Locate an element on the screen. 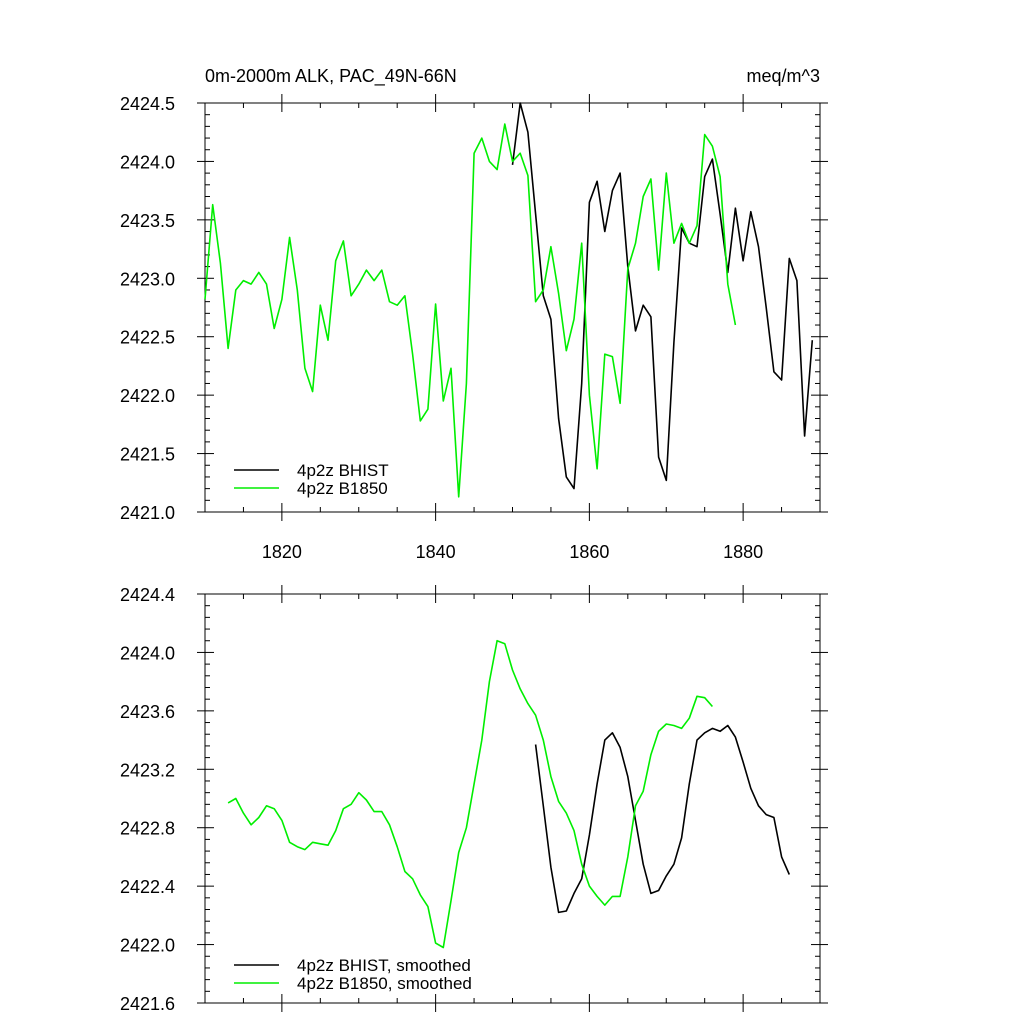 The width and height of the screenshot is (1024, 1024). y-tick-label: 2422.8 is located at coordinates (147, 829).